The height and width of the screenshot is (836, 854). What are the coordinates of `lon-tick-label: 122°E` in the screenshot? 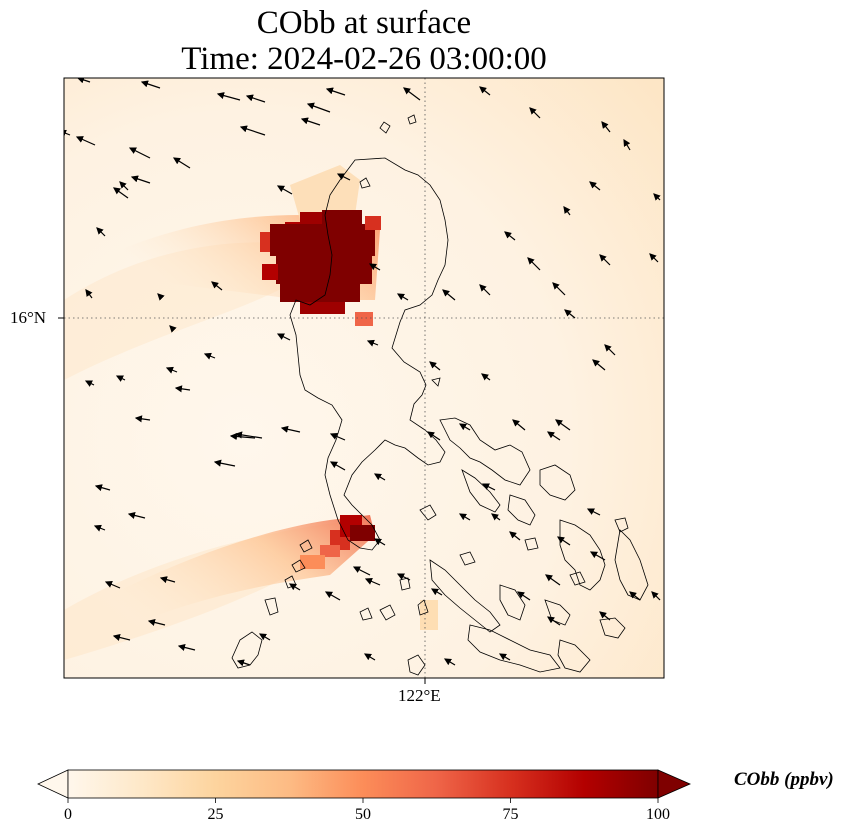 It's located at (419, 695).